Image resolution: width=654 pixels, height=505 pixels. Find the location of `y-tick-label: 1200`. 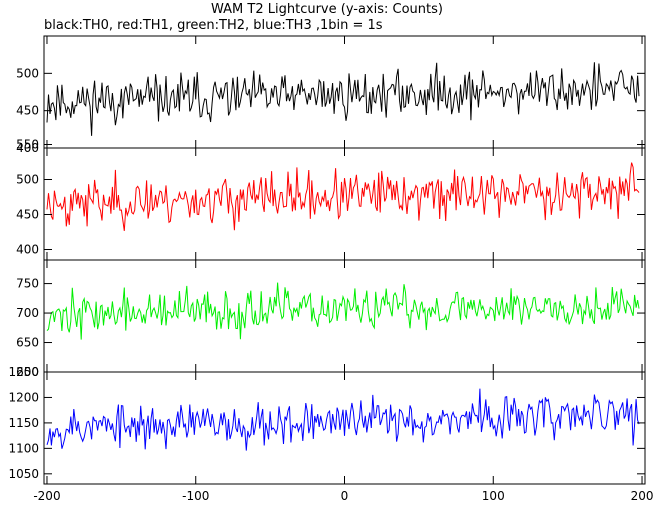

y-tick-label: 1200 is located at coordinates (23, 397).